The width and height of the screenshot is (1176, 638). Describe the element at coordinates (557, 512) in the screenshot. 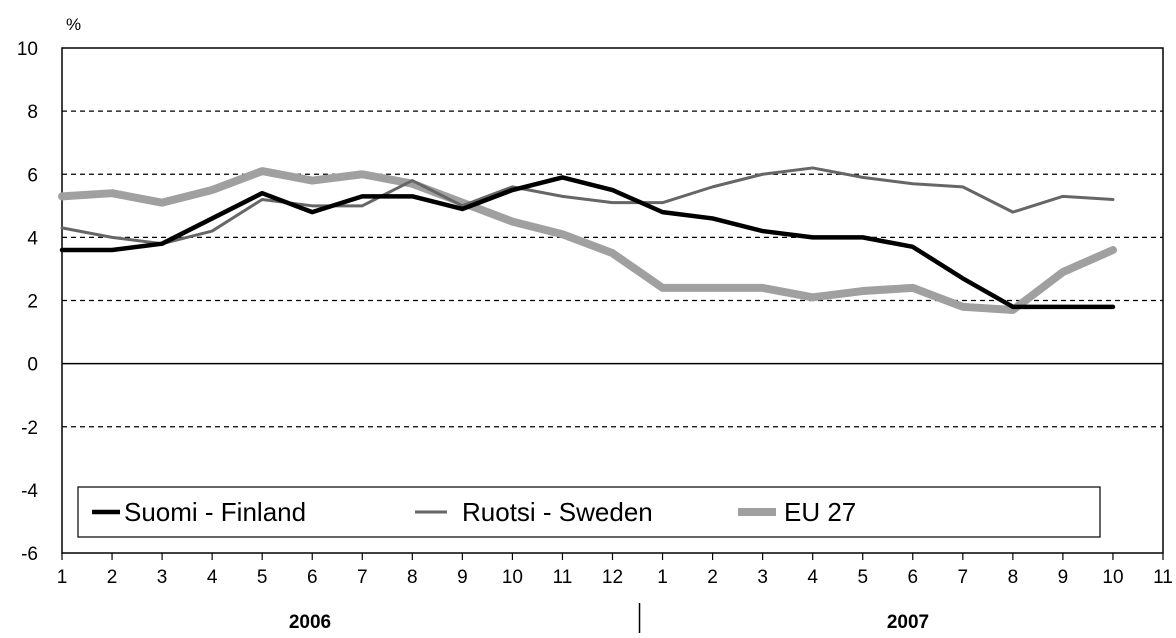

I see `legend-label: Ruotsi - Sweden` at that location.